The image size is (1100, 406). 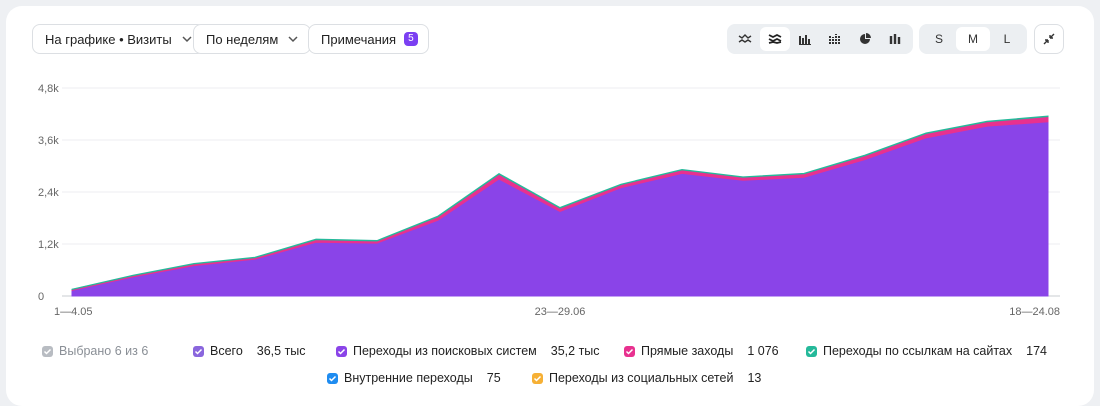 I want to click on y-tick-label: 0, so click(x=41, y=297).